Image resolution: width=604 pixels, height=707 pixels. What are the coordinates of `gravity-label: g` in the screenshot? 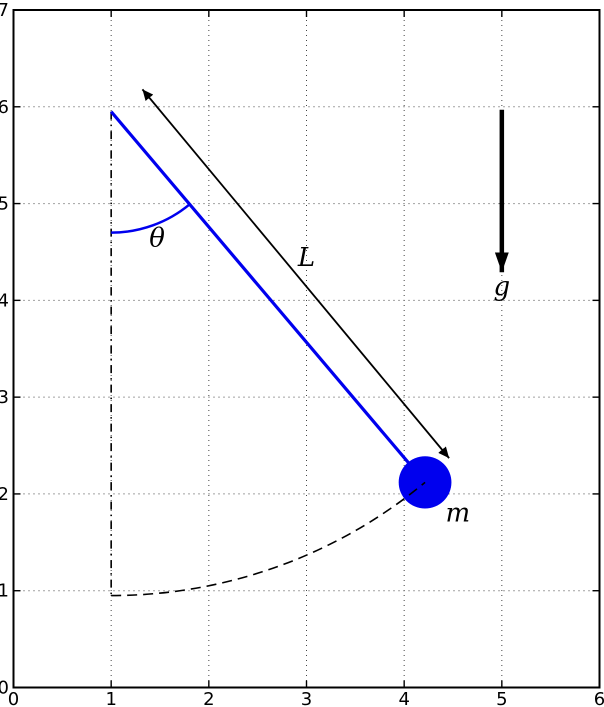 It's located at (502, 287).